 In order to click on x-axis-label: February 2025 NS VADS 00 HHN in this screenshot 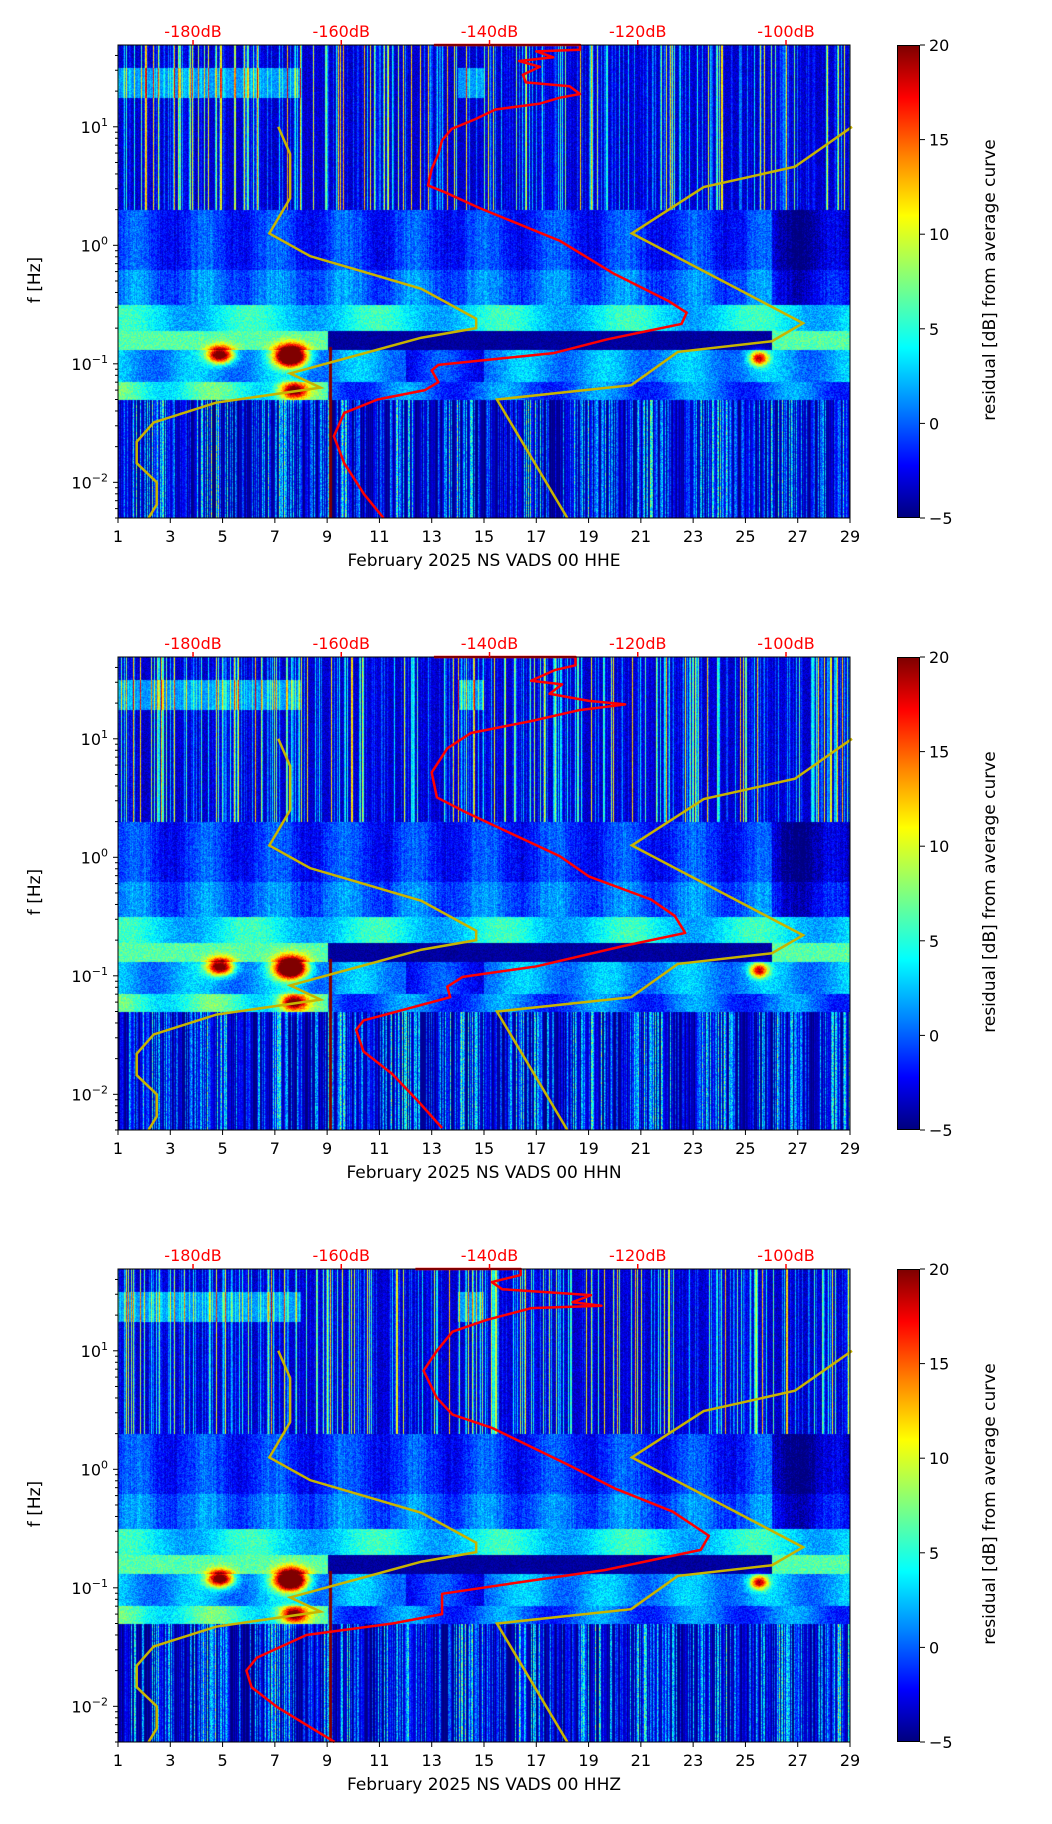, I will do `click(484, 1173)`.